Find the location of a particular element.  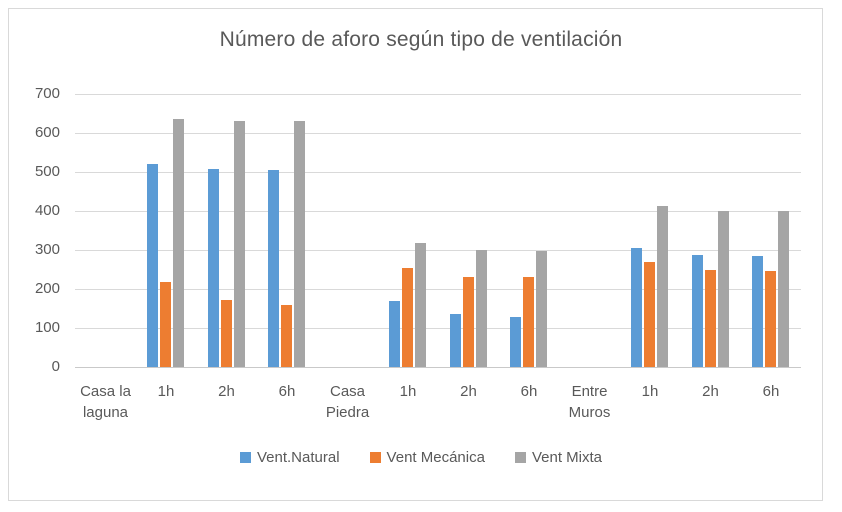

x-axis-category-label: Casa Piedra is located at coordinates (347, 402).